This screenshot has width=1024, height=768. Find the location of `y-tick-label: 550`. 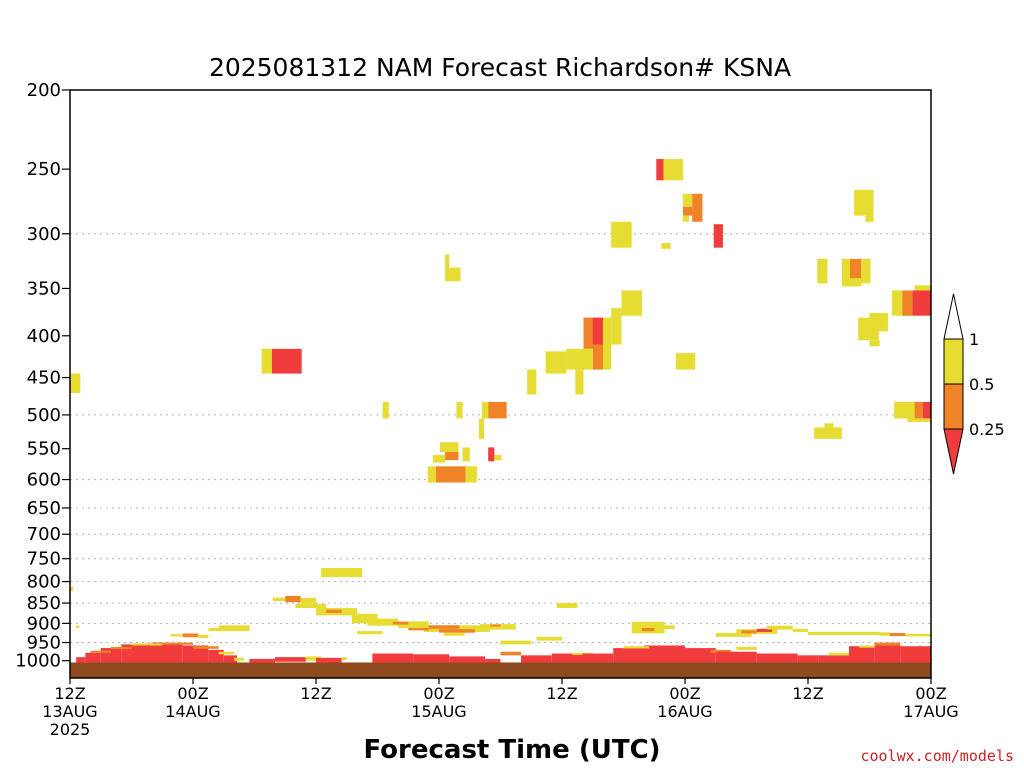

y-tick-label: 550 is located at coordinates (44, 449).